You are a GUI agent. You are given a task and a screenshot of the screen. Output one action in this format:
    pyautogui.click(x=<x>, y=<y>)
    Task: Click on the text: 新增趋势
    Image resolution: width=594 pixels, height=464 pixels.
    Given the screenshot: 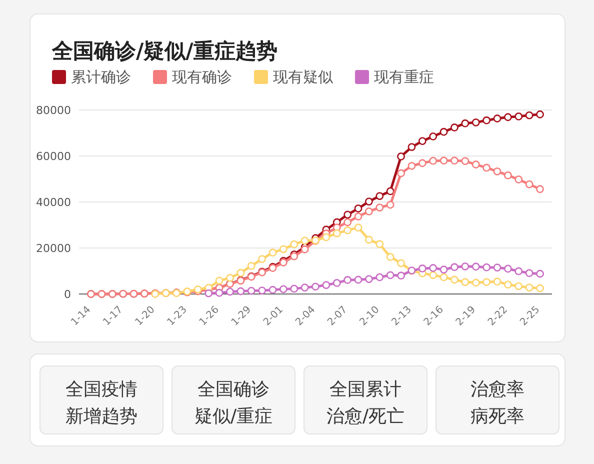 What is the action you would take?
    pyautogui.click(x=102, y=416)
    